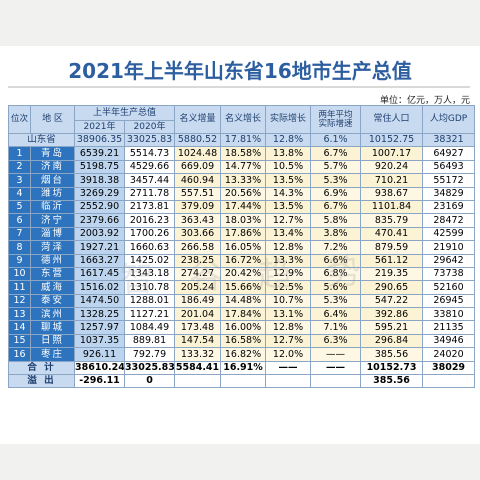 The height and width of the screenshot is (480, 480). I want to click on cell-two-year: 5.3%, so click(336, 180).